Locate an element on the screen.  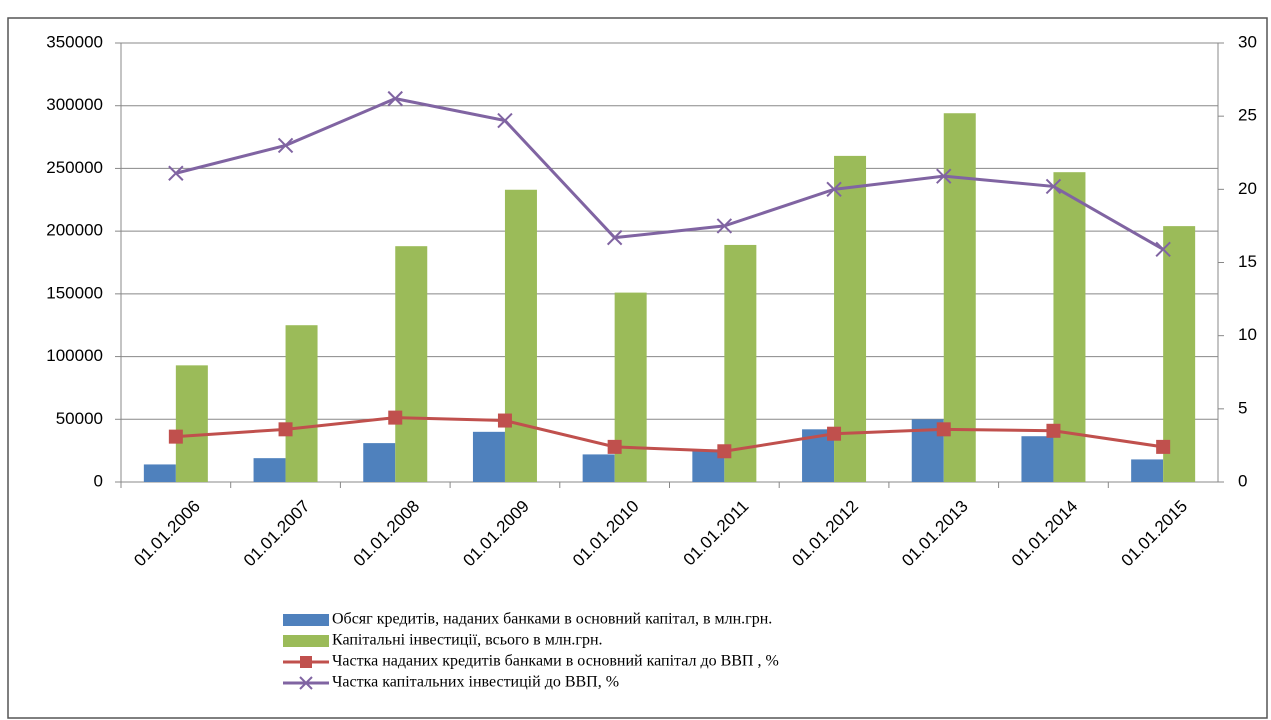
y2-tick-label: 15 is located at coordinates (1247, 261).